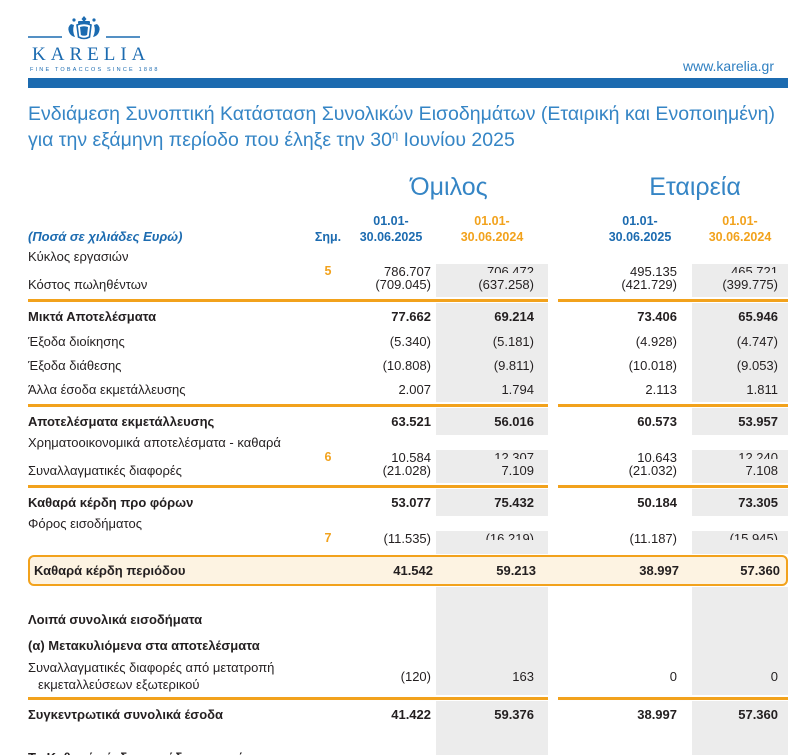  I want to click on period-header-company-2024: 01.01- 30.06.2024, so click(740, 229).